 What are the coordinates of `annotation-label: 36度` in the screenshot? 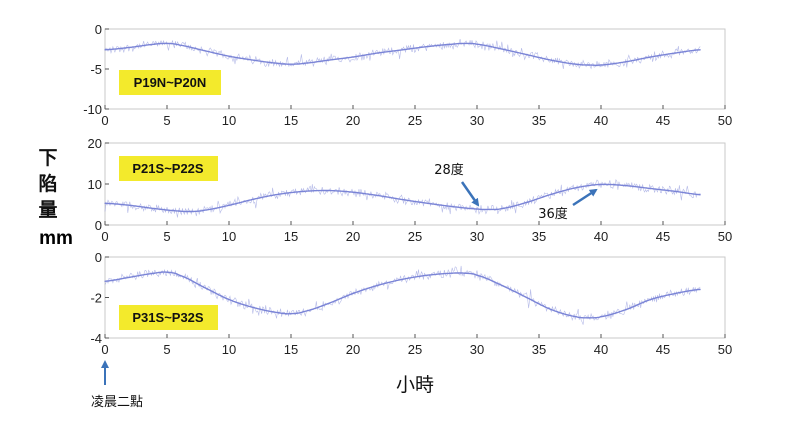 It's located at (553, 214).